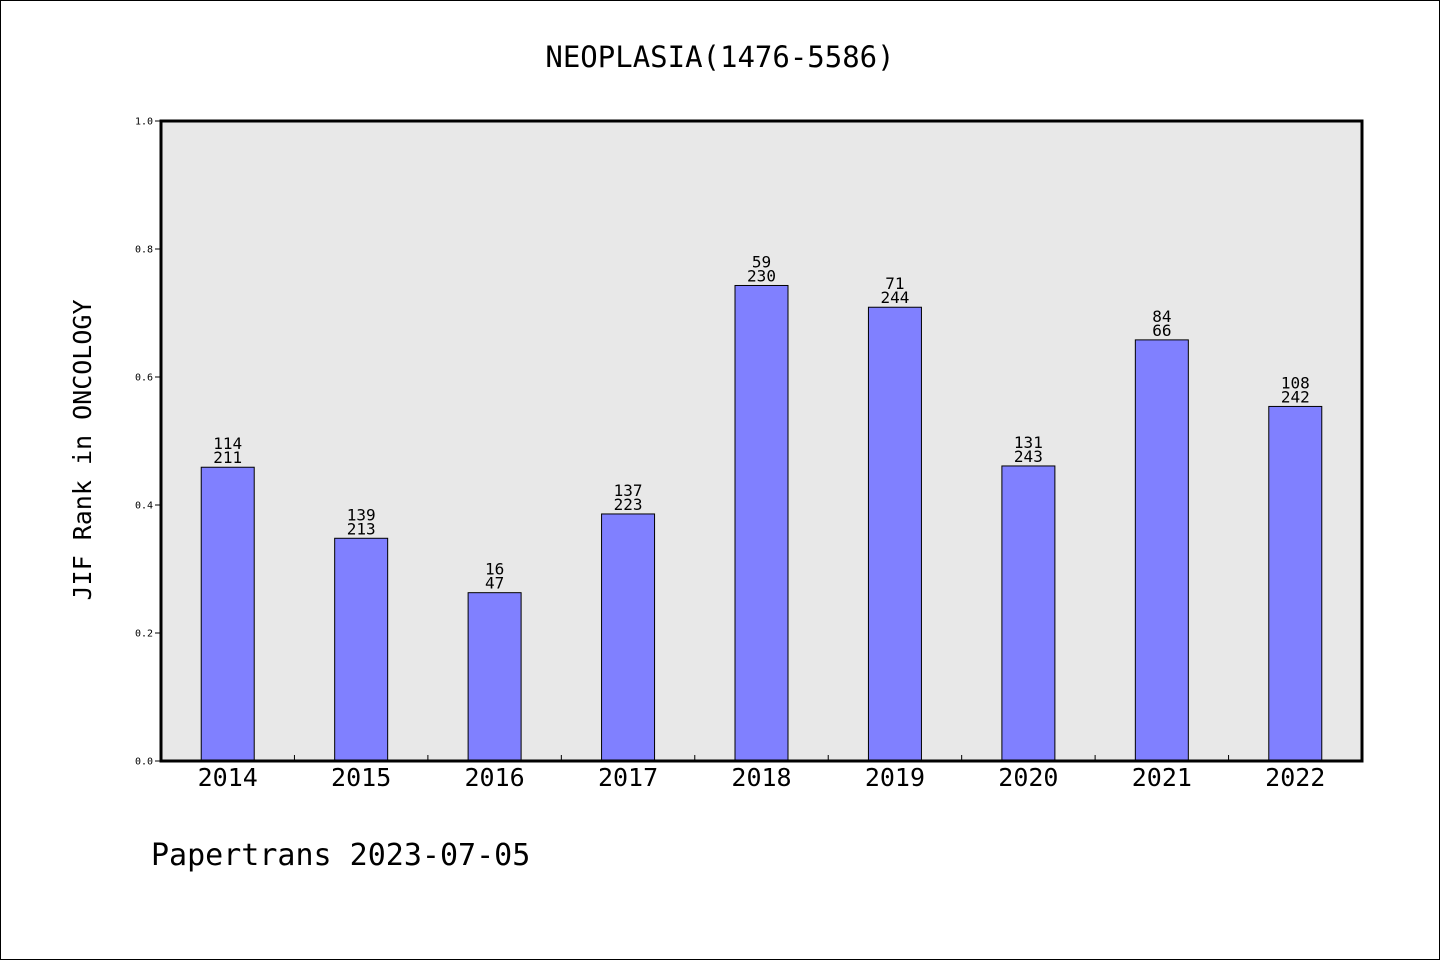 The image size is (1440, 960). I want to click on bar-label-top: 114, so click(227, 443).